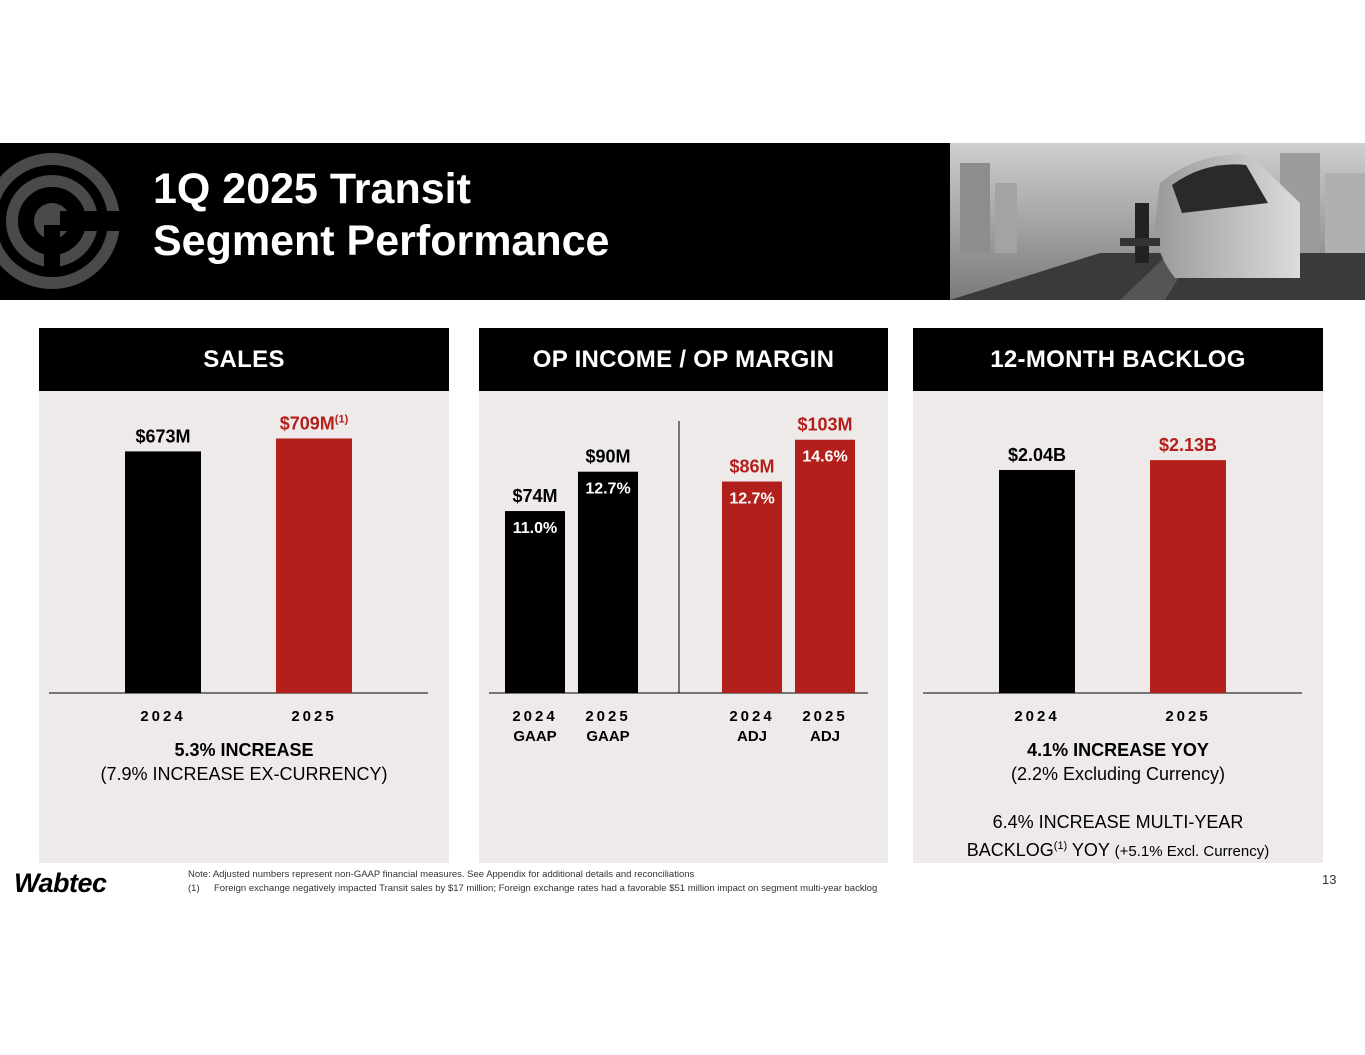  What do you see at coordinates (534, 496) in the screenshot?
I see `op-value-label-2024-gaap: $74M` at bounding box center [534, 496].